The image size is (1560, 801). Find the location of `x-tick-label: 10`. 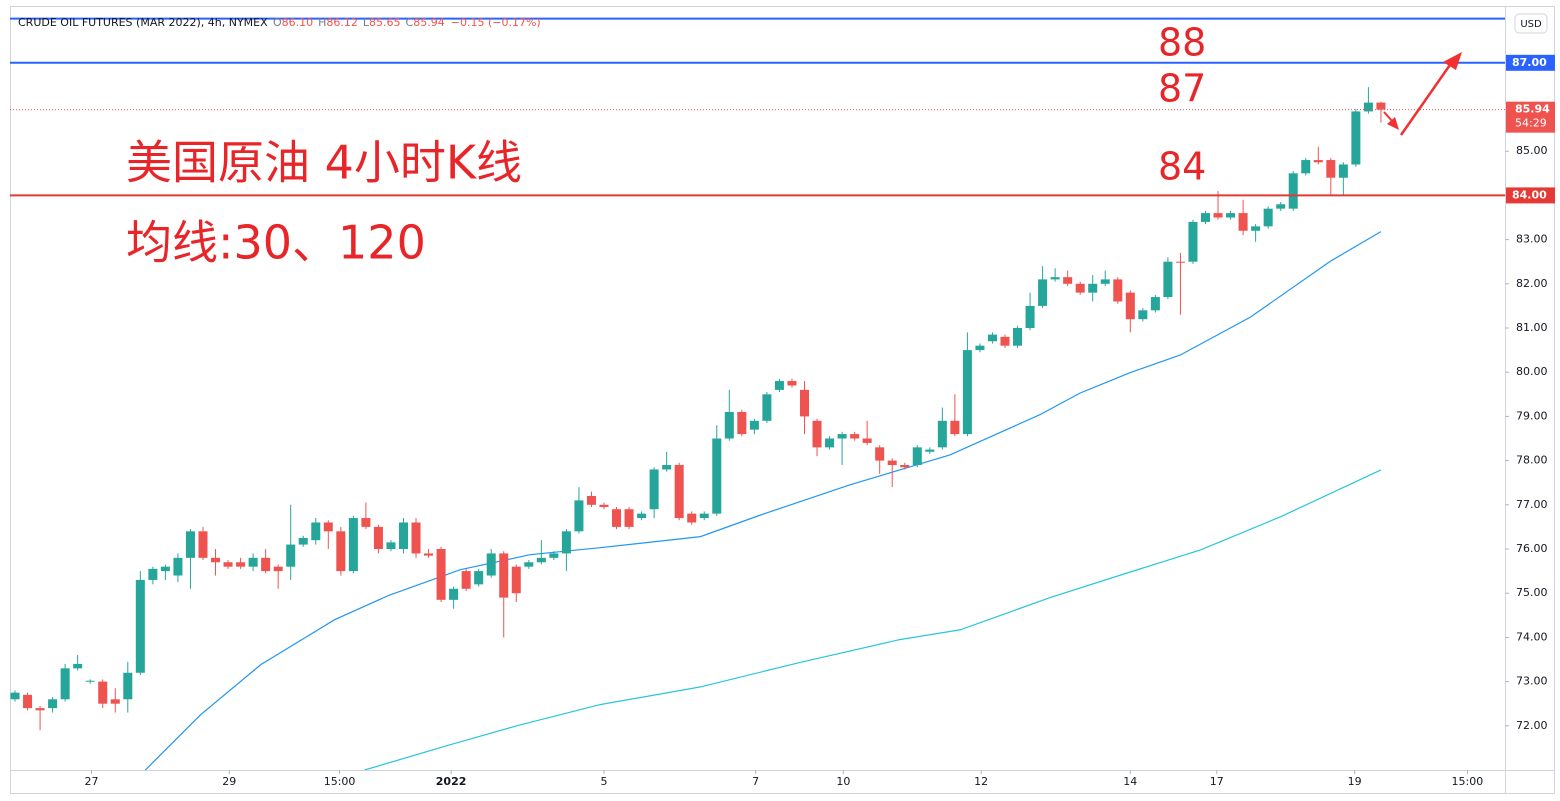

x-tick-label: 10 is located at coordinates (843, 781).